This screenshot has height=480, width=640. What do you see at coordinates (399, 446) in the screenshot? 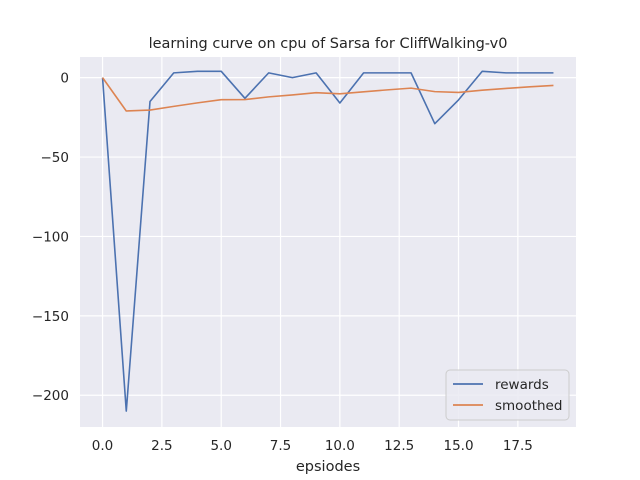
I see `x-tick-label: 12.5` at bounding box center [399, 446].